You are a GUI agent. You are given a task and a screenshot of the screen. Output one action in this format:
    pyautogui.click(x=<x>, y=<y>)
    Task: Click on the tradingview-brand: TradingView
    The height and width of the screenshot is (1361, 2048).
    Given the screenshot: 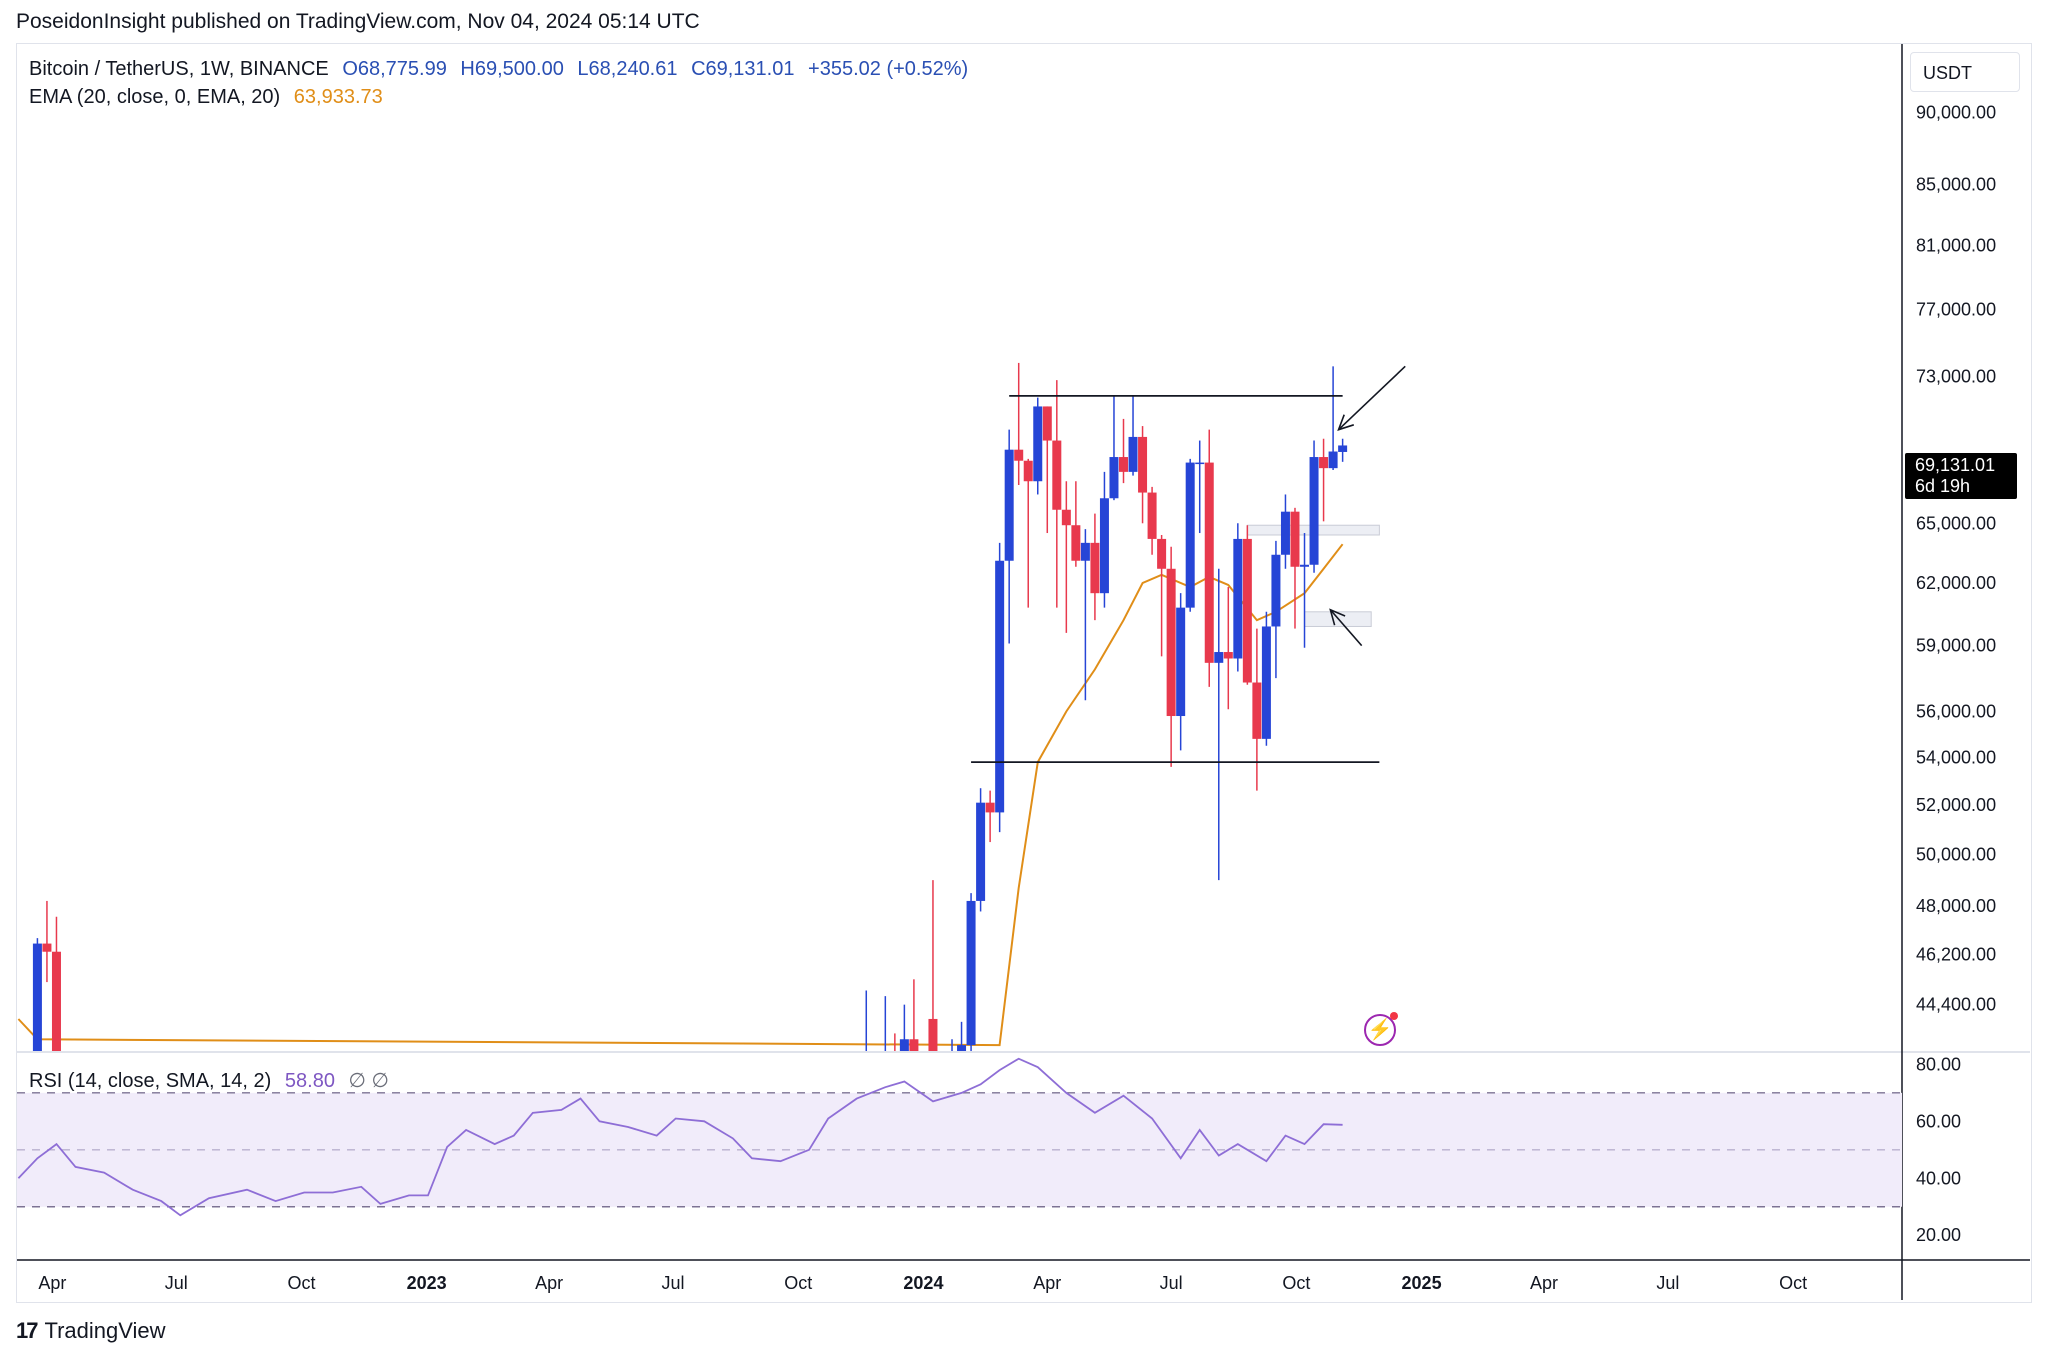 What is the action you would take?
    pyautogui.click(x=105, y=1330)
    